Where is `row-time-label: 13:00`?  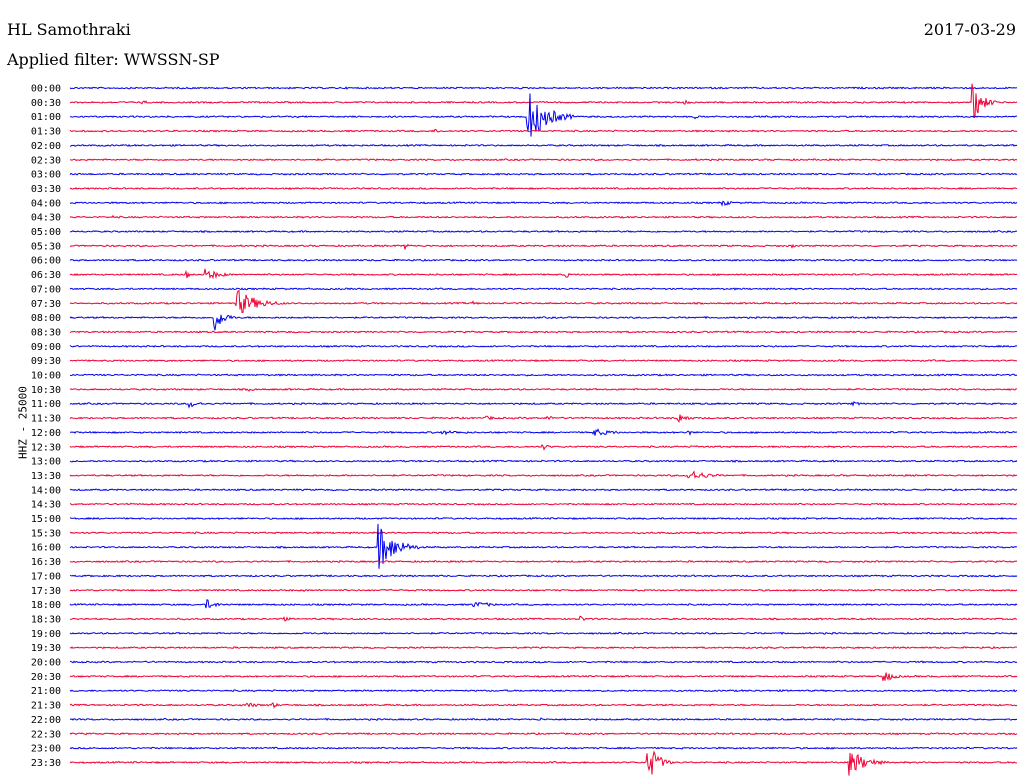
row-time-label: 13:00 is located at coordinates (46, 462).